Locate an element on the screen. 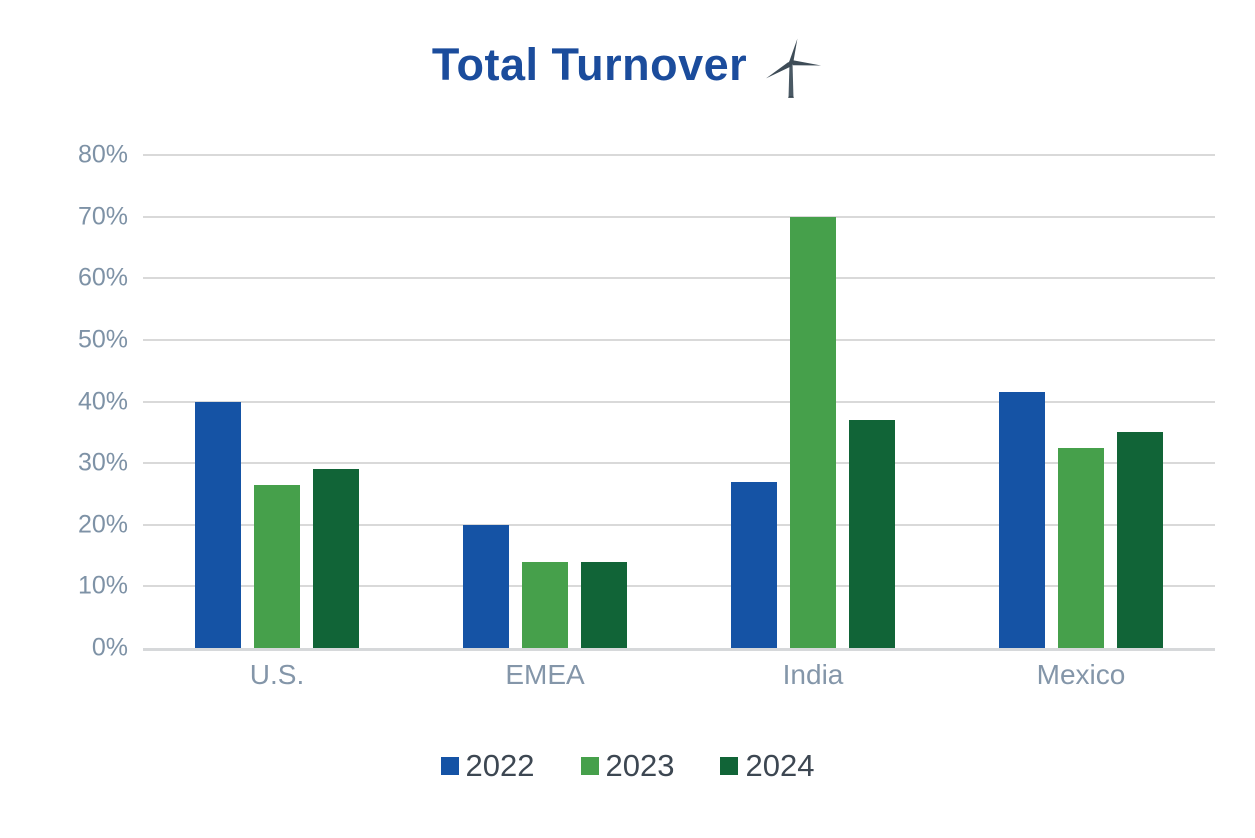  bar-2023-emea is located at coordinates (545, 604).